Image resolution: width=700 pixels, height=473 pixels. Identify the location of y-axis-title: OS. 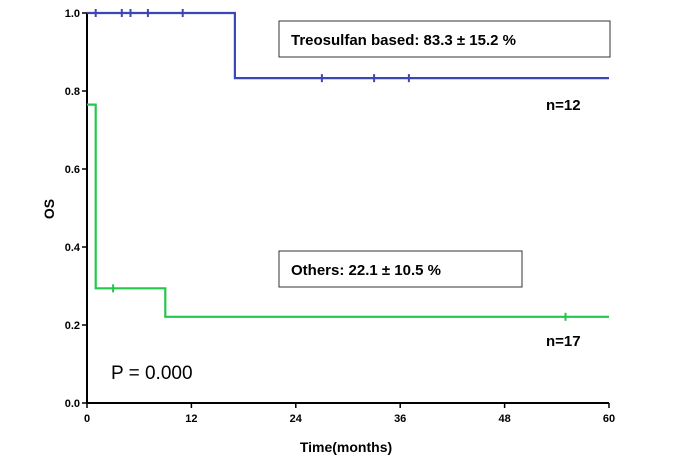
(49, 209).